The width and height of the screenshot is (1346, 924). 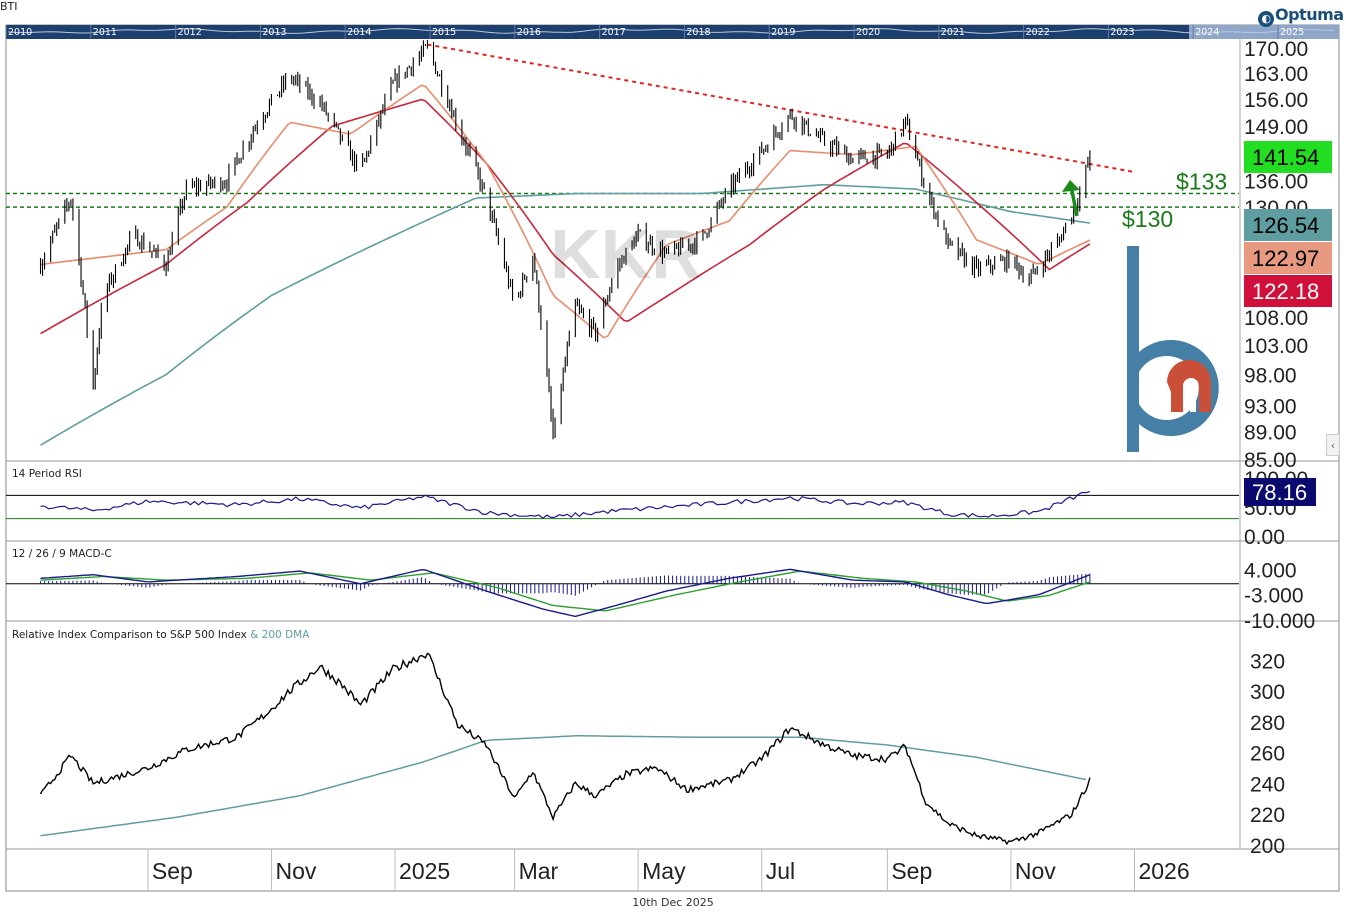 I want to click on price-badge-label: 122.97, so click(x=1285, y=258).